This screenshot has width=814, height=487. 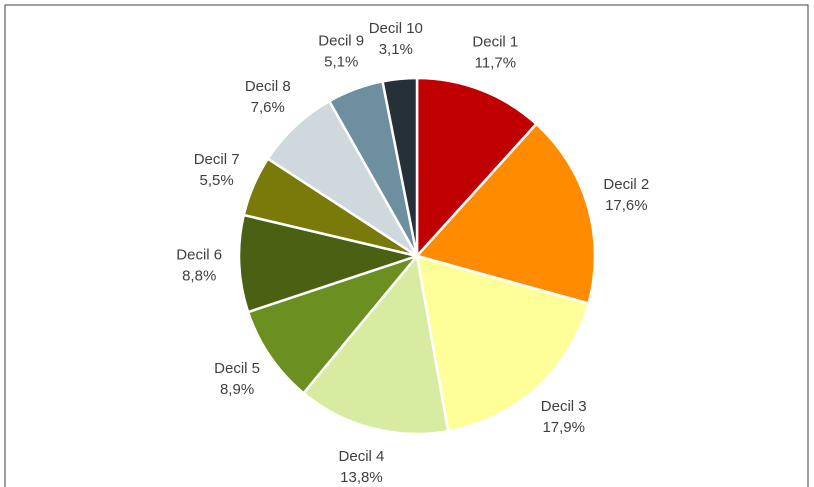 I want to click on slice-label: Decil 1, so click(x=495, y=42).